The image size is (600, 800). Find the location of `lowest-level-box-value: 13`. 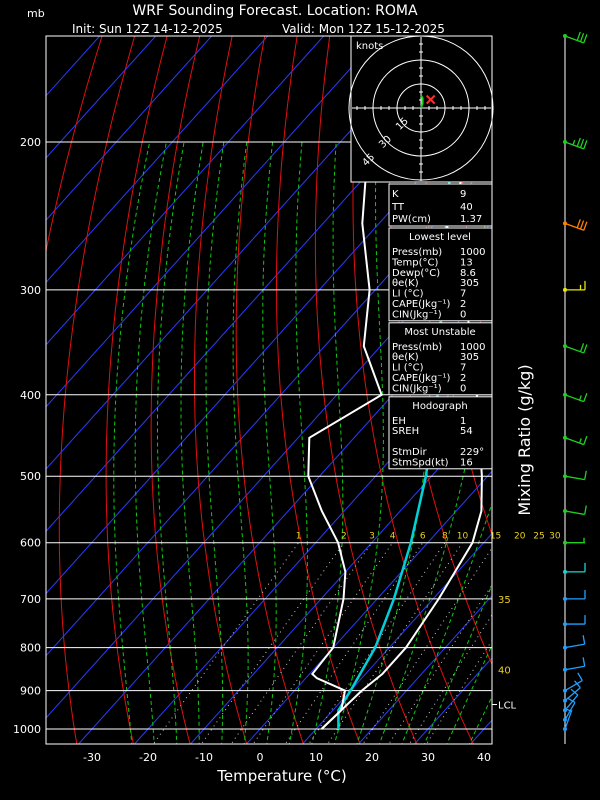

lowest-level-box-value: 13 is located at coordinates (466, 262).